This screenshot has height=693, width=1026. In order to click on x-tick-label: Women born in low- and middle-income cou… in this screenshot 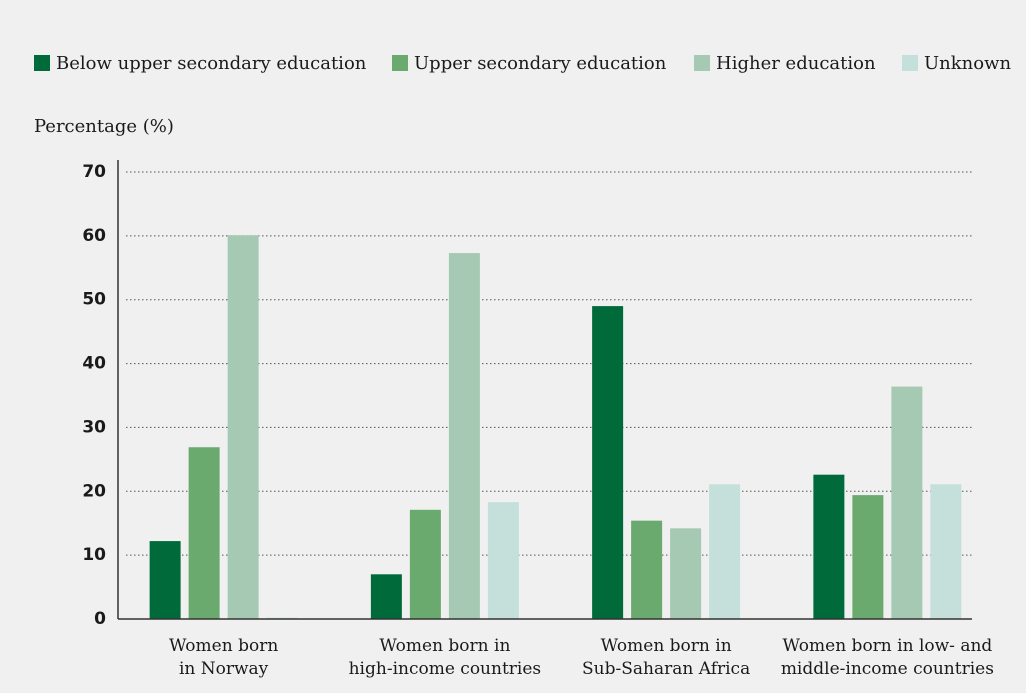, I will do `click(887, 657)`.